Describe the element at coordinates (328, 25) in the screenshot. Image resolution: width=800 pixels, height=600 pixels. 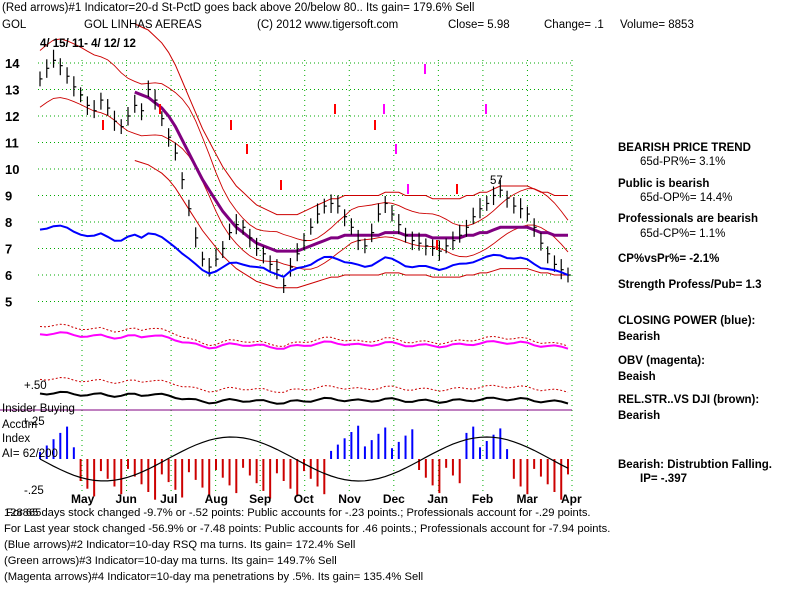
I see `copyright: (C) 2012 www.tigersoft.com` at that location.